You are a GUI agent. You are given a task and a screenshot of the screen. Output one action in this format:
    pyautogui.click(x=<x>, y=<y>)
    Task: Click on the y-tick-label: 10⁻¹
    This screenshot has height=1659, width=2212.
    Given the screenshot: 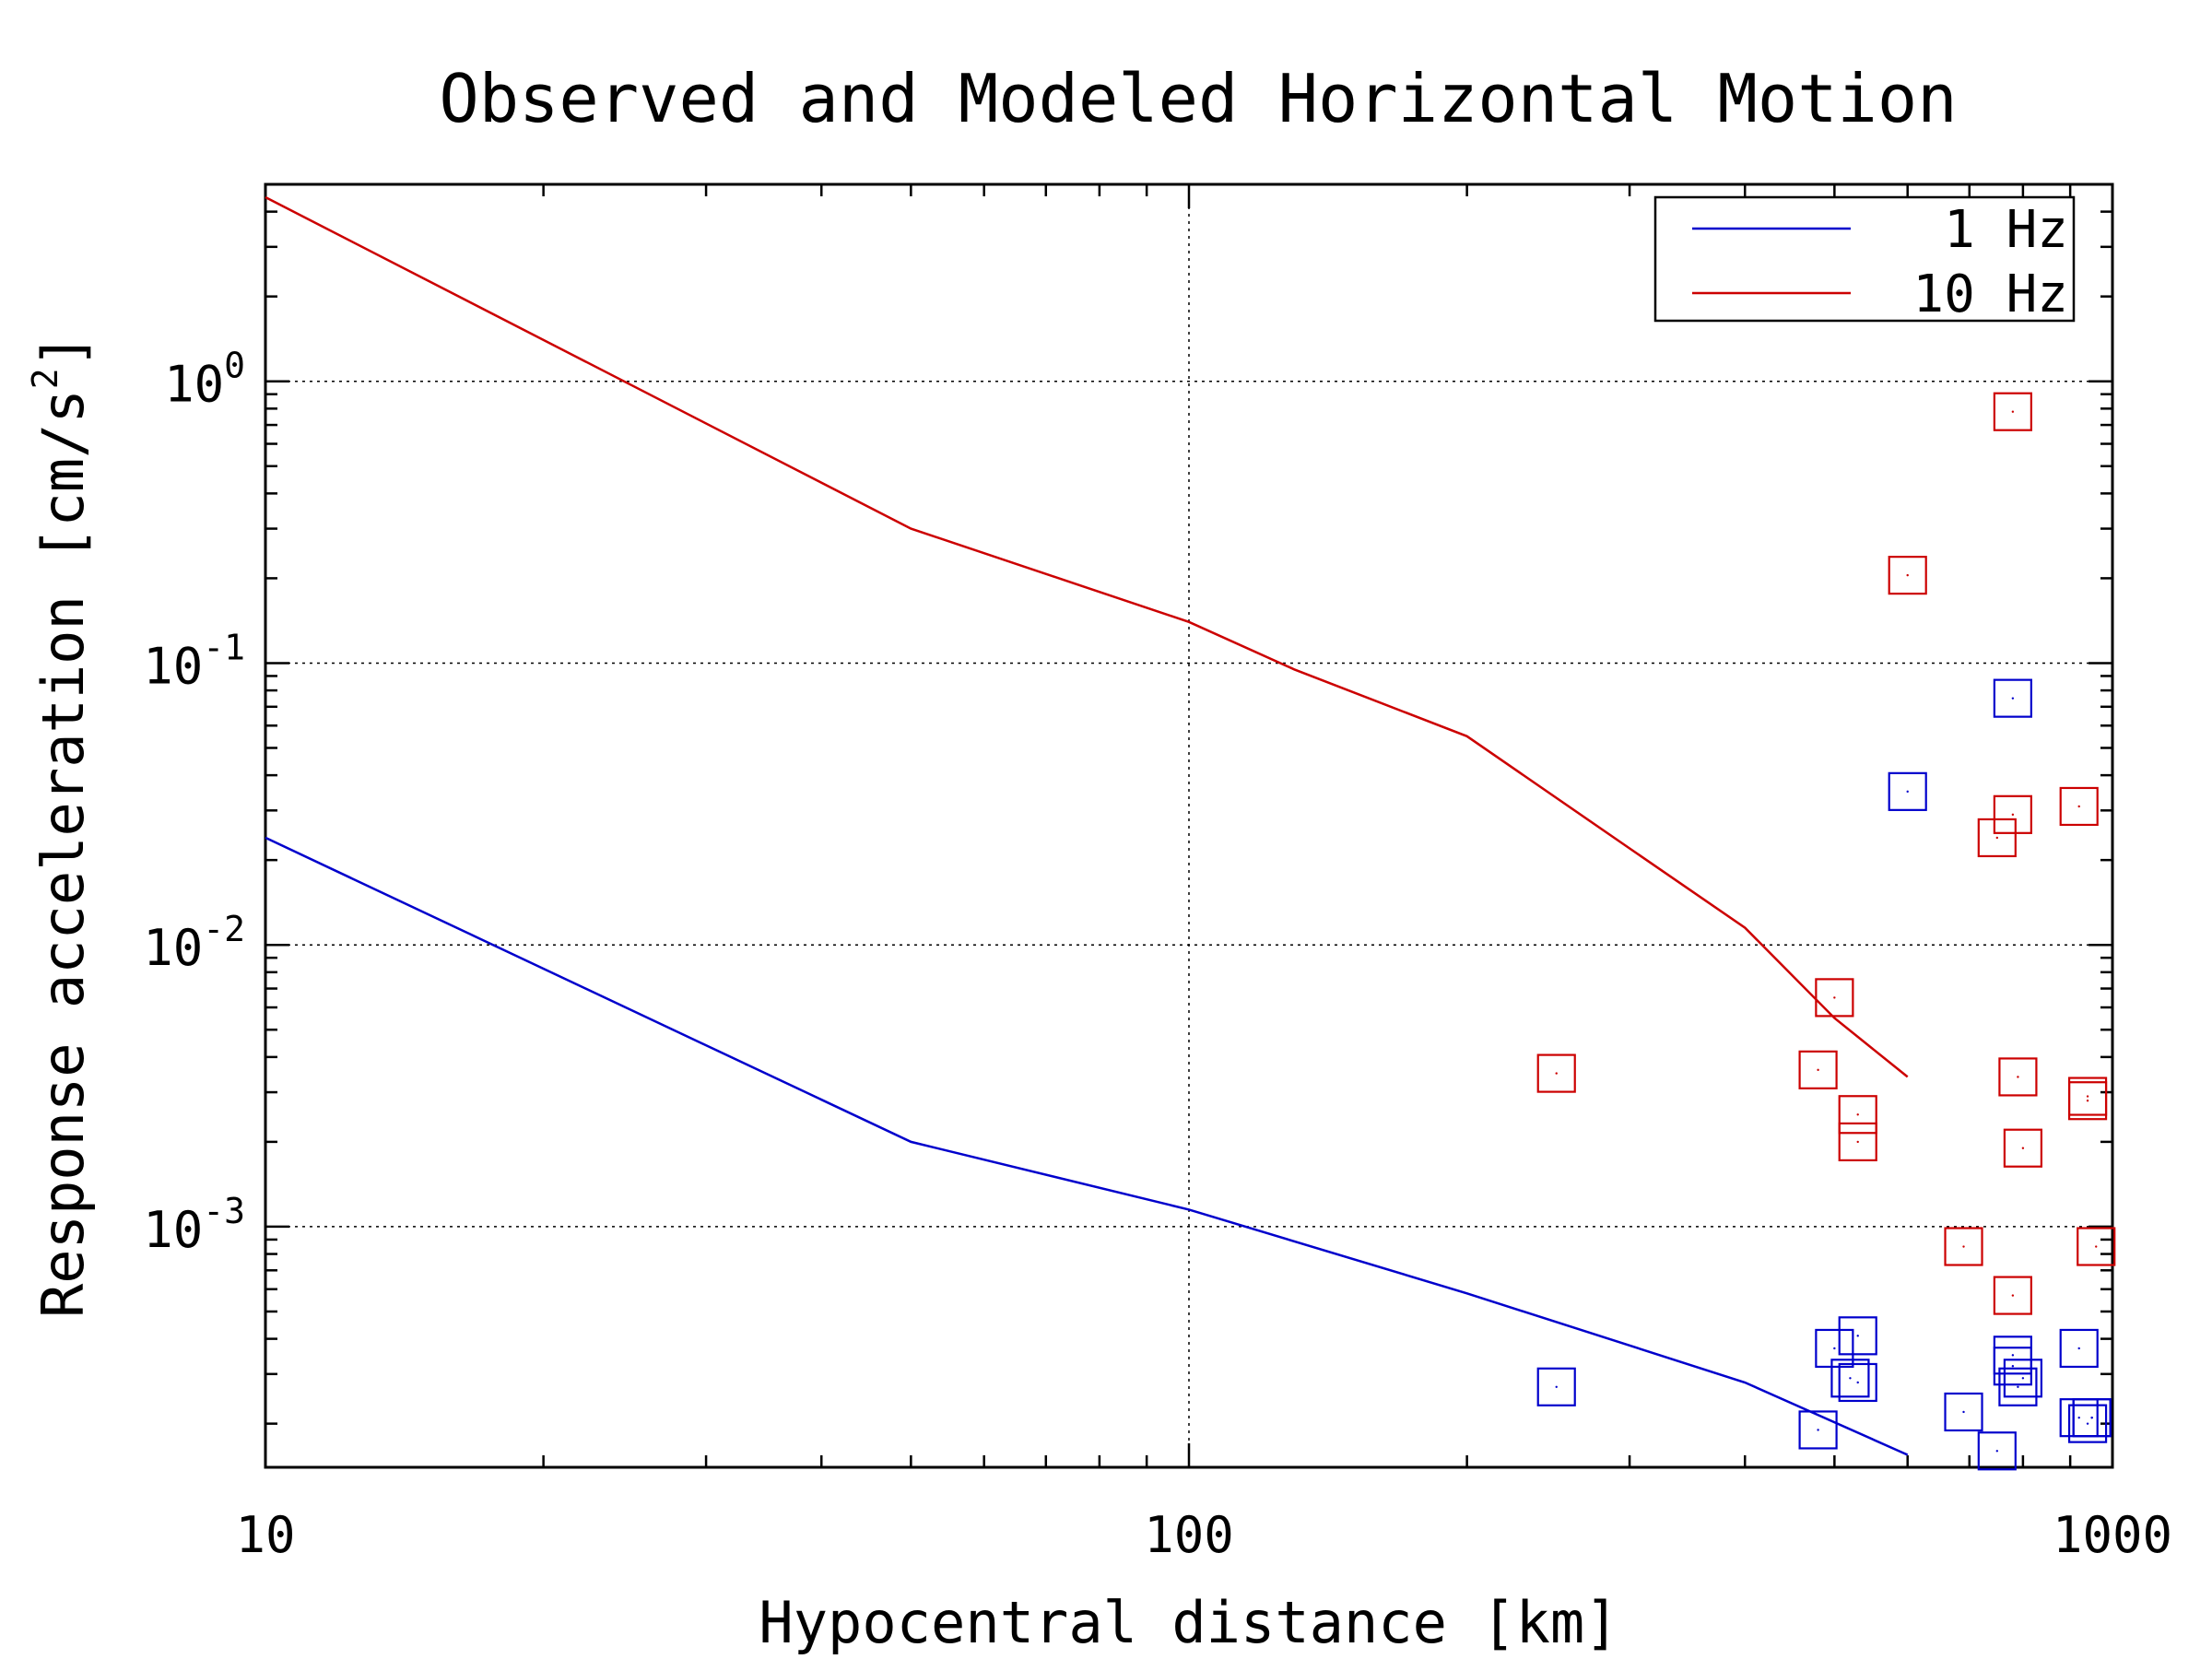 What is the action you would take?
    pyautogui.click(x=194, y=661)
    